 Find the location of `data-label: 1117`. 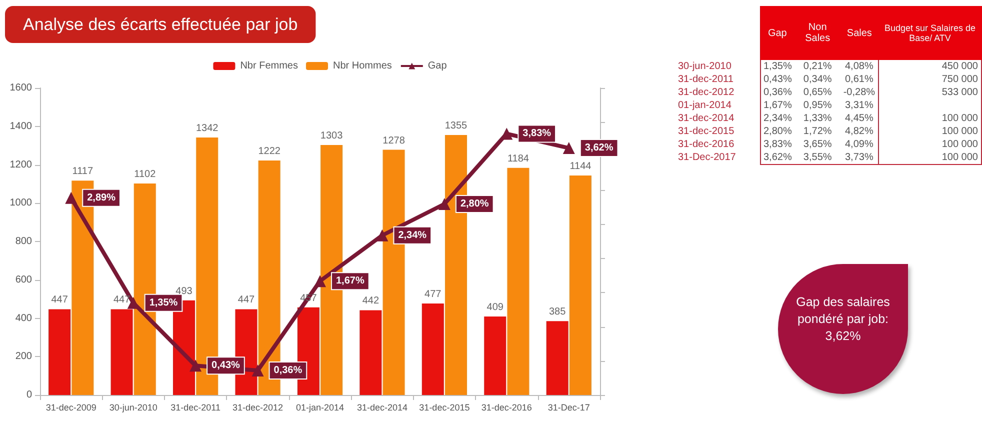

data-label: 1117 is located at coordinates (83, 172).